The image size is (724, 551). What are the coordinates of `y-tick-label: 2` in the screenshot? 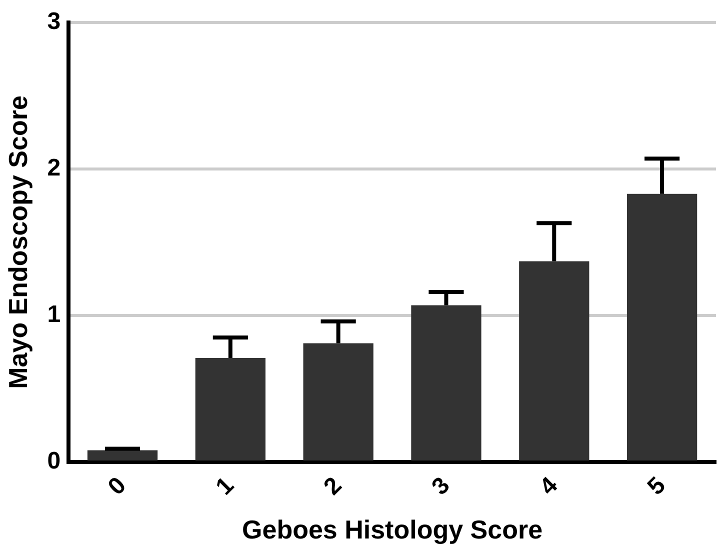 It's located at (54, 168).